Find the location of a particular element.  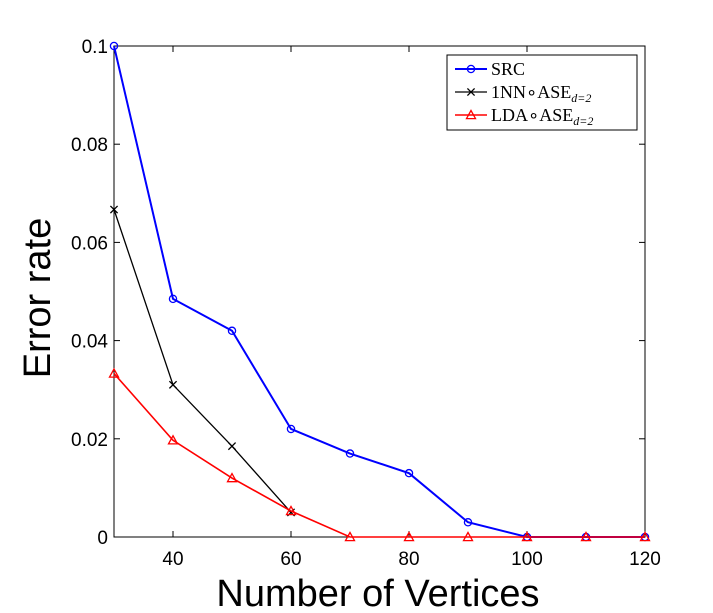

legend-label: SRC is located at coordinates (508, 69).